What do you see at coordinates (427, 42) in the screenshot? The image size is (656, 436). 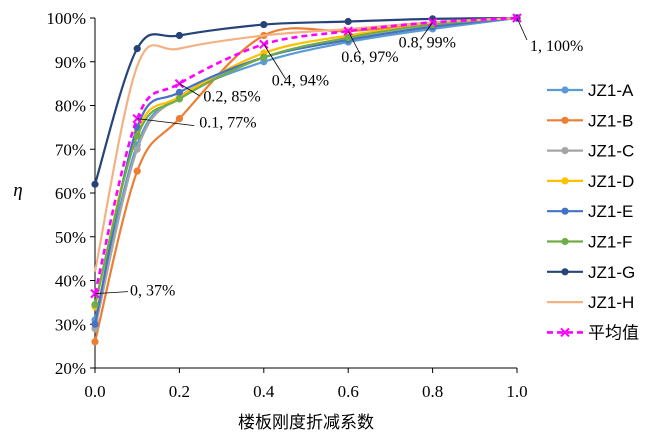 I see `annotation-label: 0.8, 99%` at bounding box center [427, 42].